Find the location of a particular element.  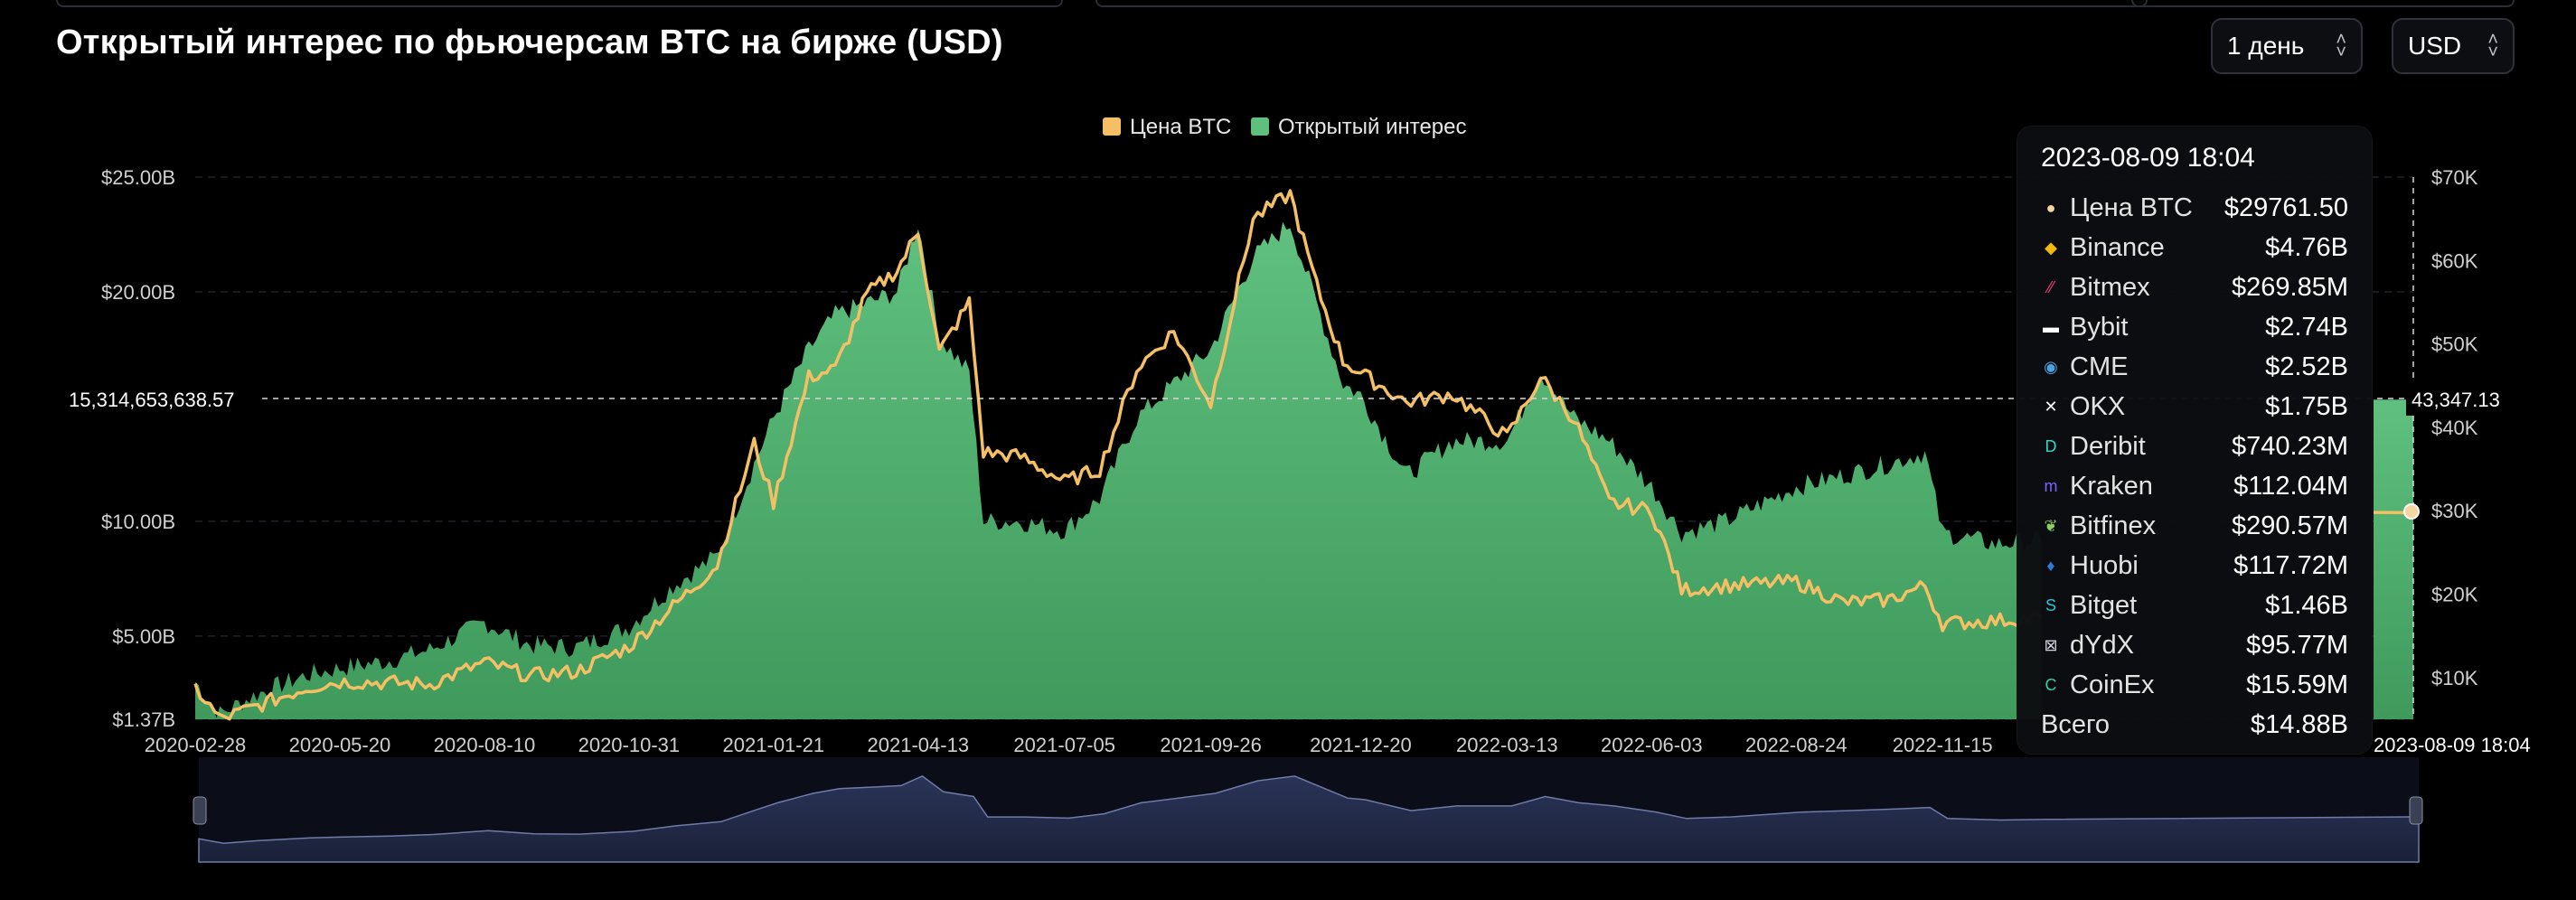

y-right-tick-label: $30K is located at coordinates (2454, 511).